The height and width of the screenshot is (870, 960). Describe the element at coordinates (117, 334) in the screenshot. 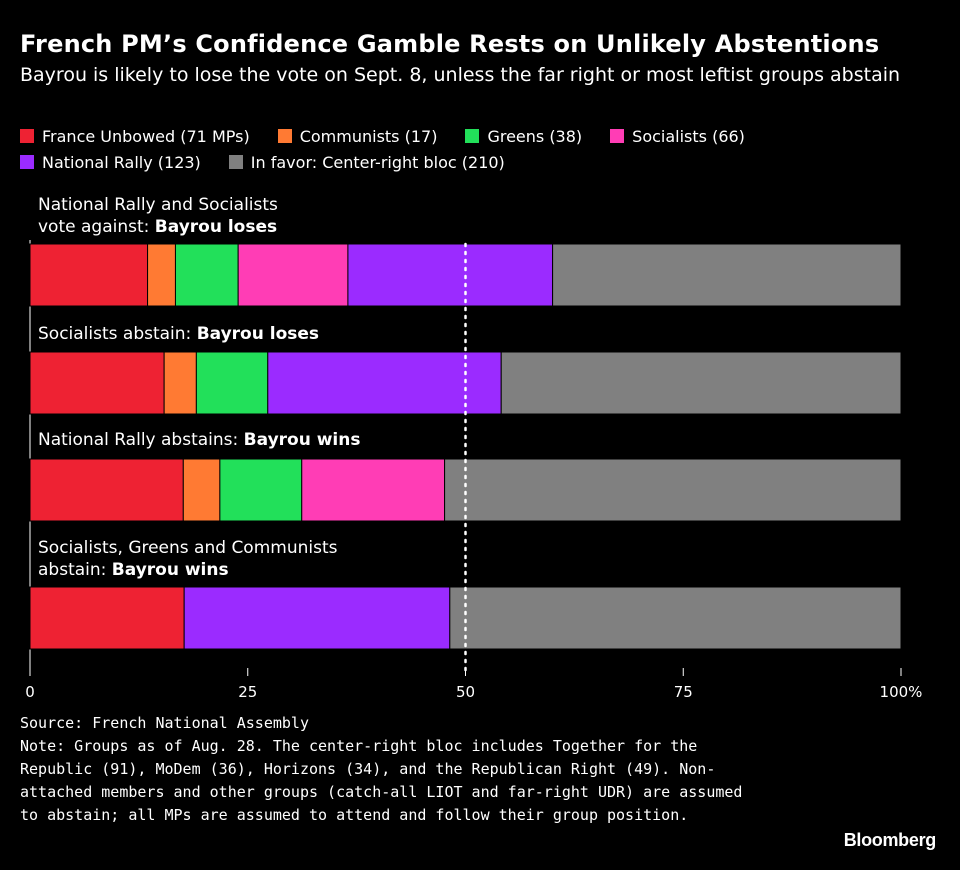

I see `scenario-text: Socialists abstain:` at that location.